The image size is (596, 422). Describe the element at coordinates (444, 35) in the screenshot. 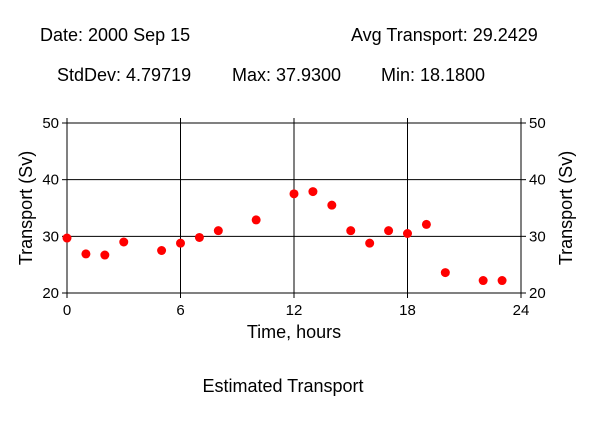

I see `avg-transport-label: Avg Transport: 29.2429` at that location.